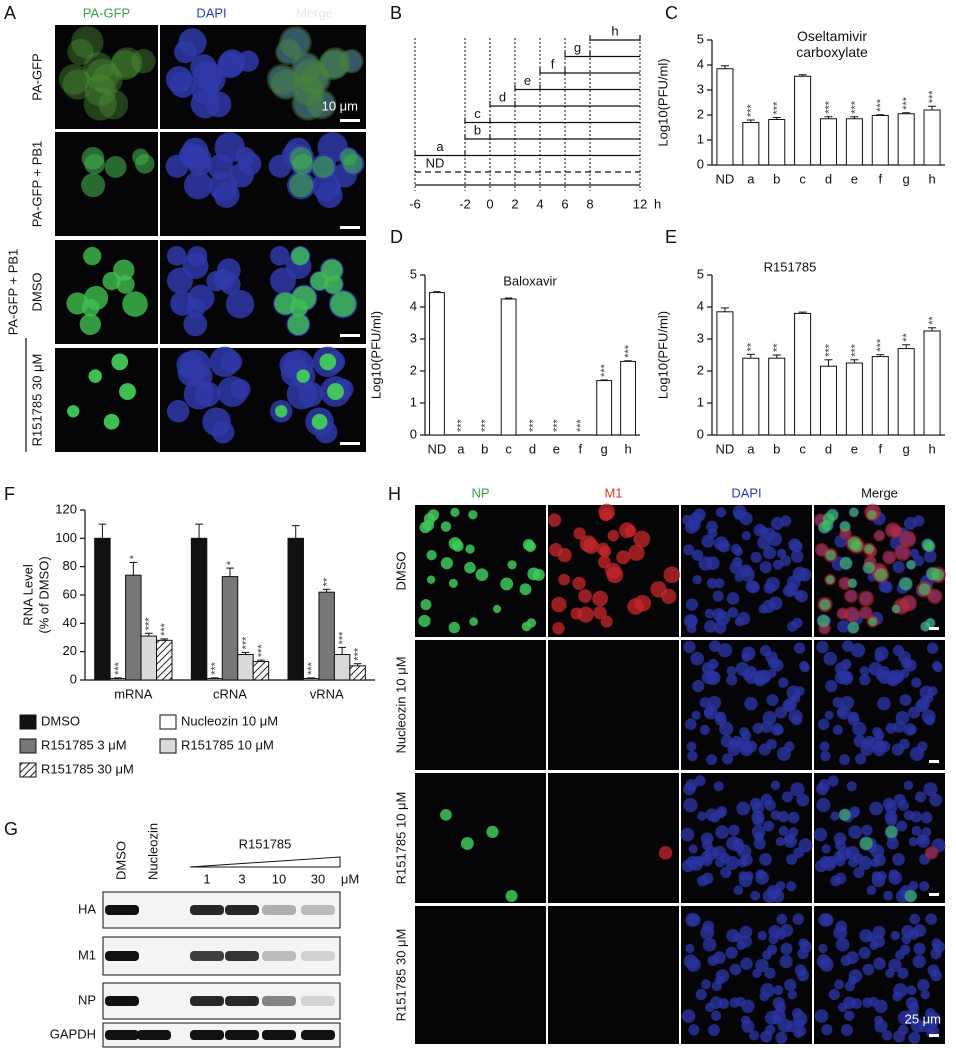 This screenshot has width=956, height=1050. What do you see at coordinates (168, 722) in the screenshot?
I see `legend-swatch` at bounding box center [168, 722].